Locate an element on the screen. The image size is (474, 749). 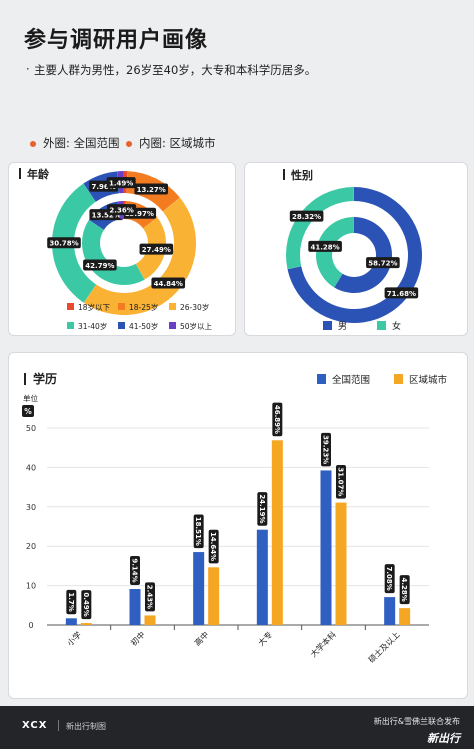
gender-label-0-0-text: 71.68% is located at coordinates (401, 294).